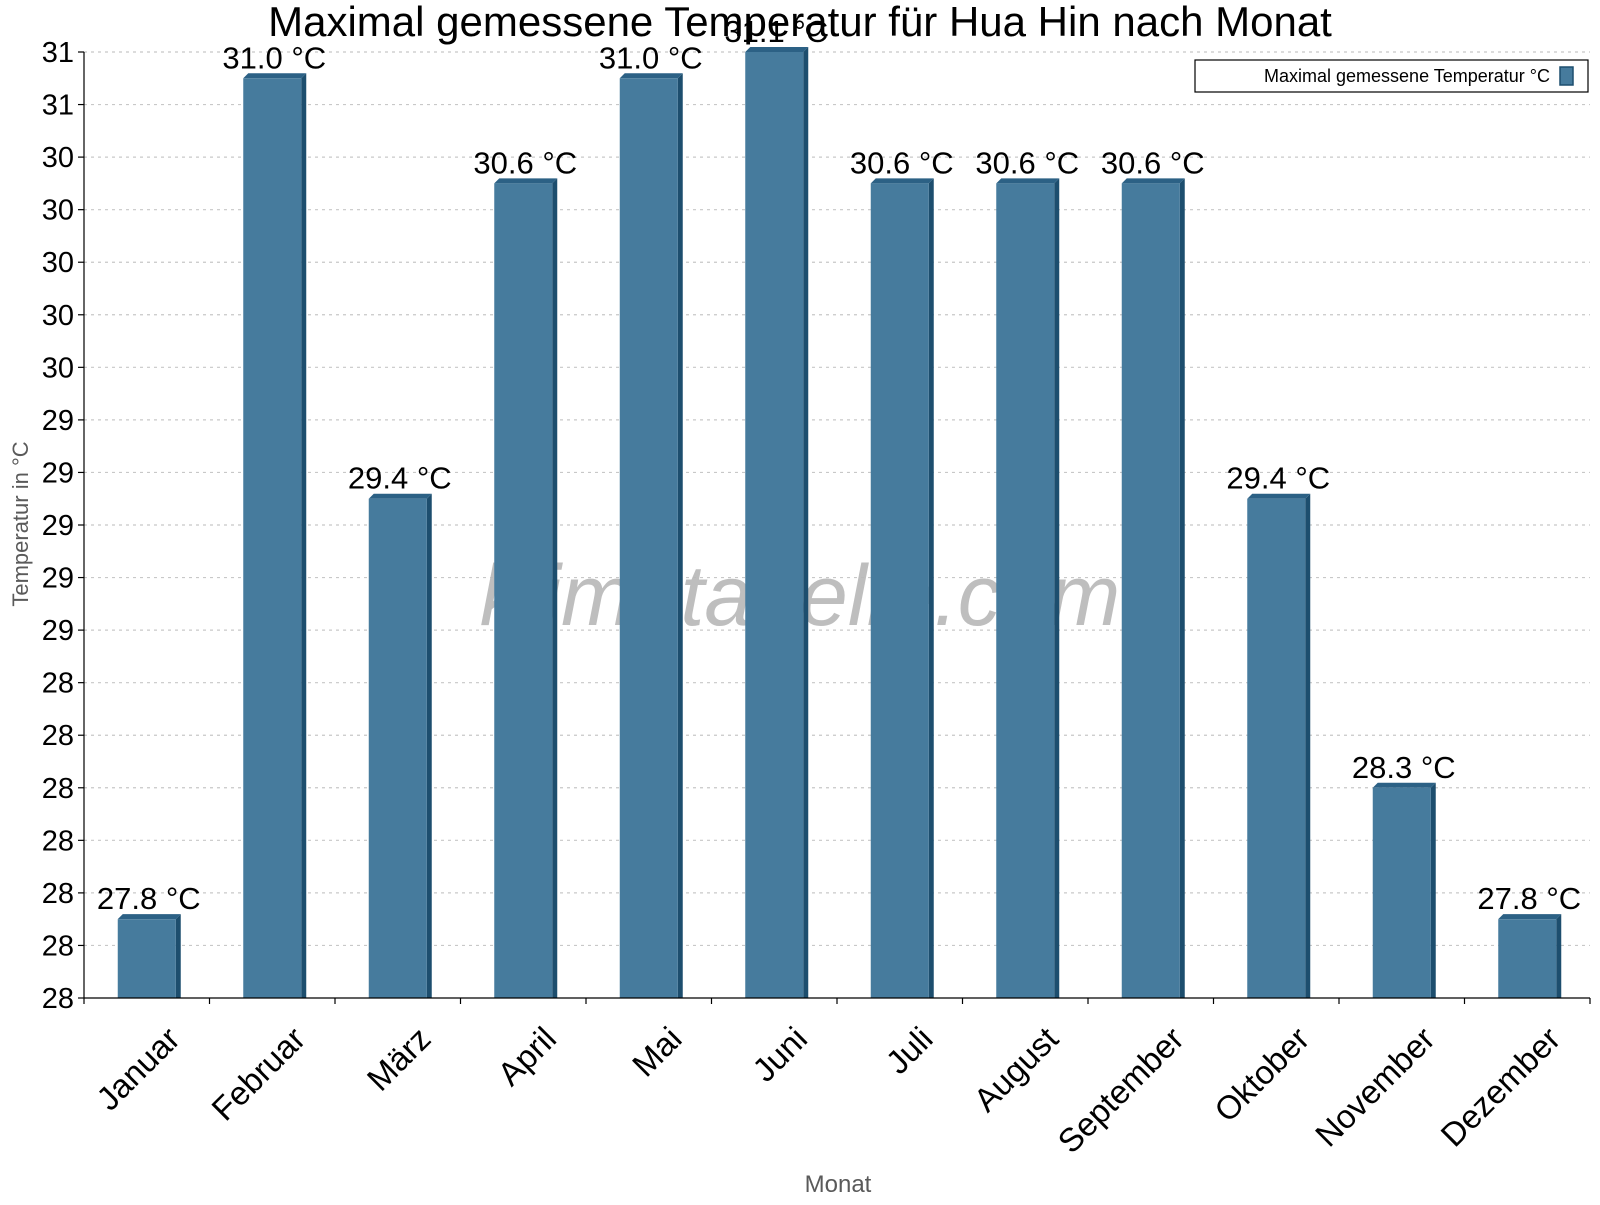 This screenshot has height=1205, width=1600. I want to click on x-axis-title: Monat, so click(838, 1184).